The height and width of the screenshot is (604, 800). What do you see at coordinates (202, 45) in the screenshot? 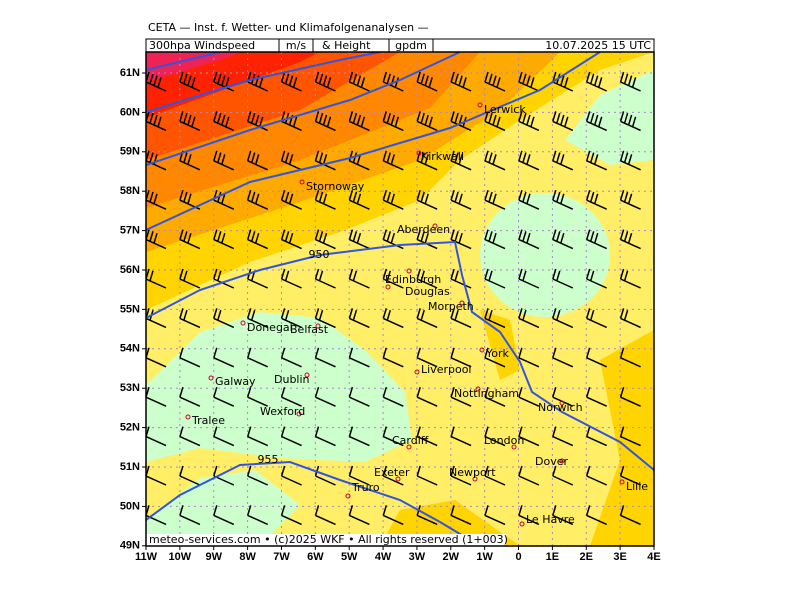
I see `product: 300hpa Windspeed` at bounding box center [202, 45].